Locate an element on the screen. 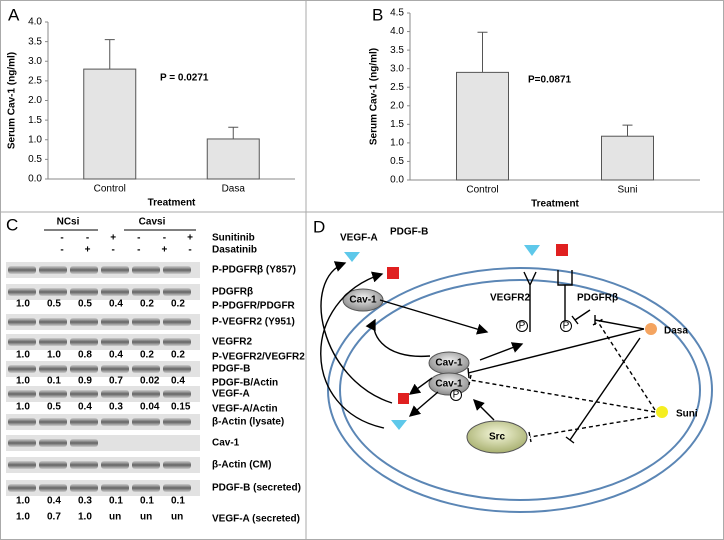 The width and height of the screenshot is (724, 540). y-axis-label: Serum Cav-1 (ng/ml) is located at coordinates (374, 96).